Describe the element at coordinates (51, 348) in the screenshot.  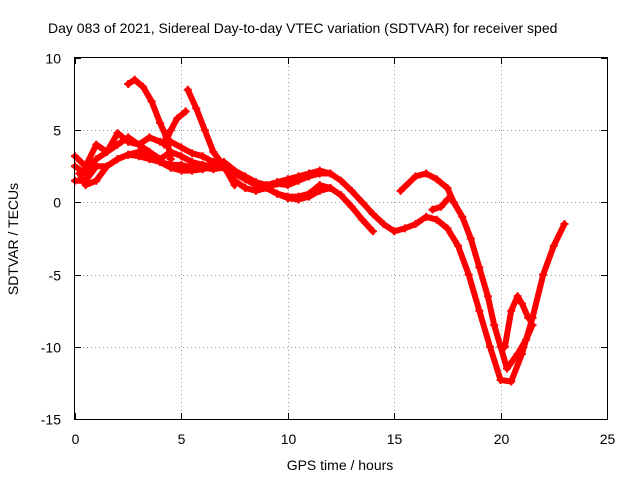
I see `y-tick-label: -10` at that location.